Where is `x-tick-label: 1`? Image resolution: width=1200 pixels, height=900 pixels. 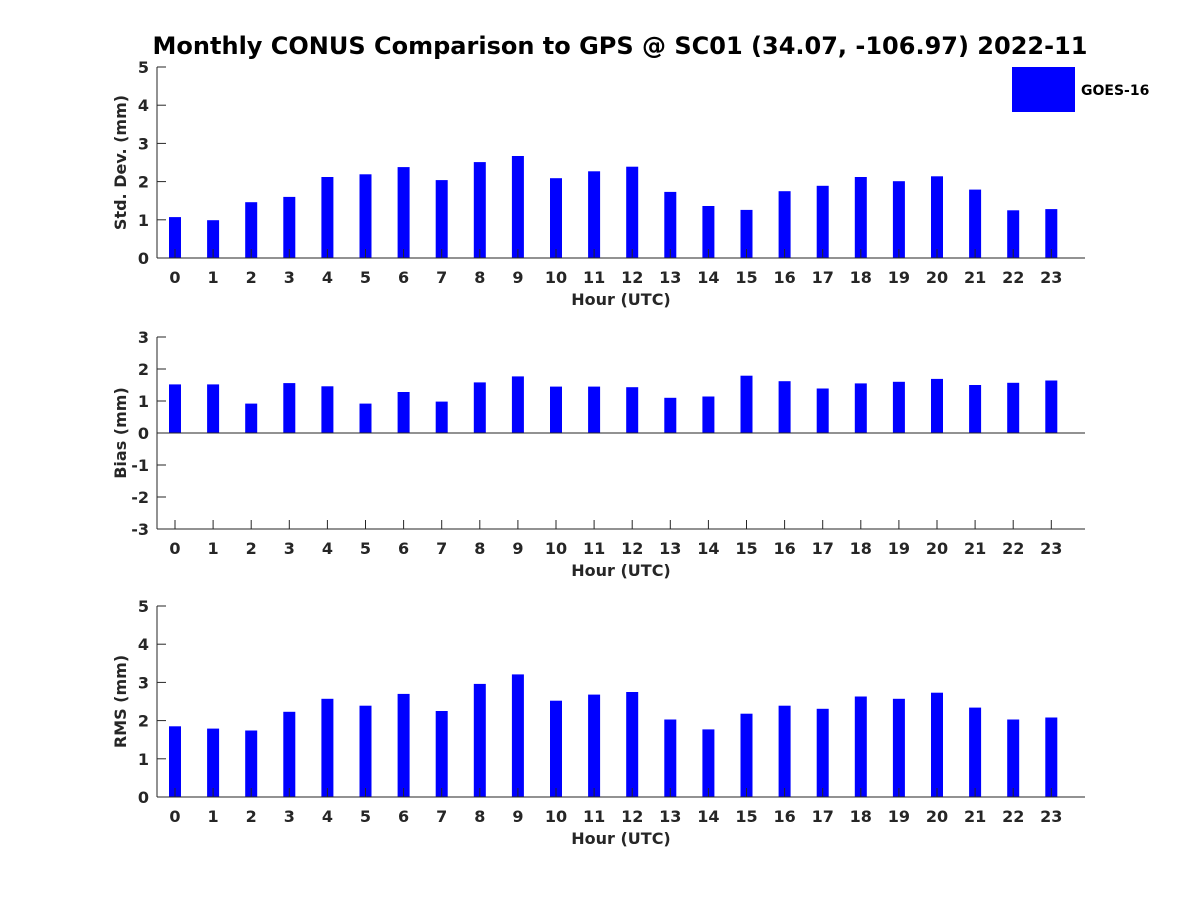
x-tick-label: 1 is located at coordinates (213, 816).